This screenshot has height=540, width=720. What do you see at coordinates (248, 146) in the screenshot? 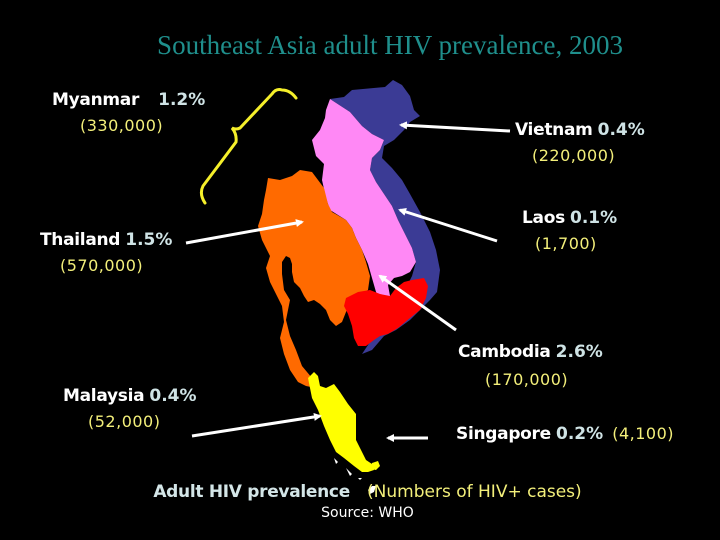
I see `myanmar-border-line` at bounding box center [248, 146].